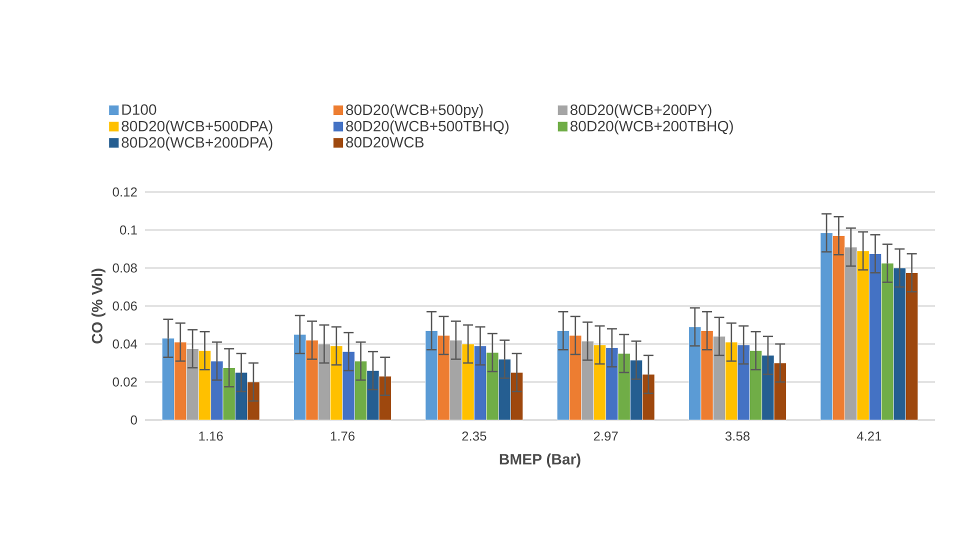 This screenshot has height=534, width=956. What do you see at coordinates (139, 109) in the screenshot?
I see `legend-label: D100` at bounding box center [139, 109].